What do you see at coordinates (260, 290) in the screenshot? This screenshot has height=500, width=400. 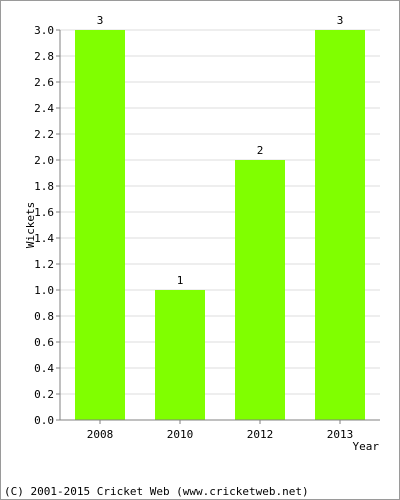 I see `bar-2012` at bounding box center [260, 290].